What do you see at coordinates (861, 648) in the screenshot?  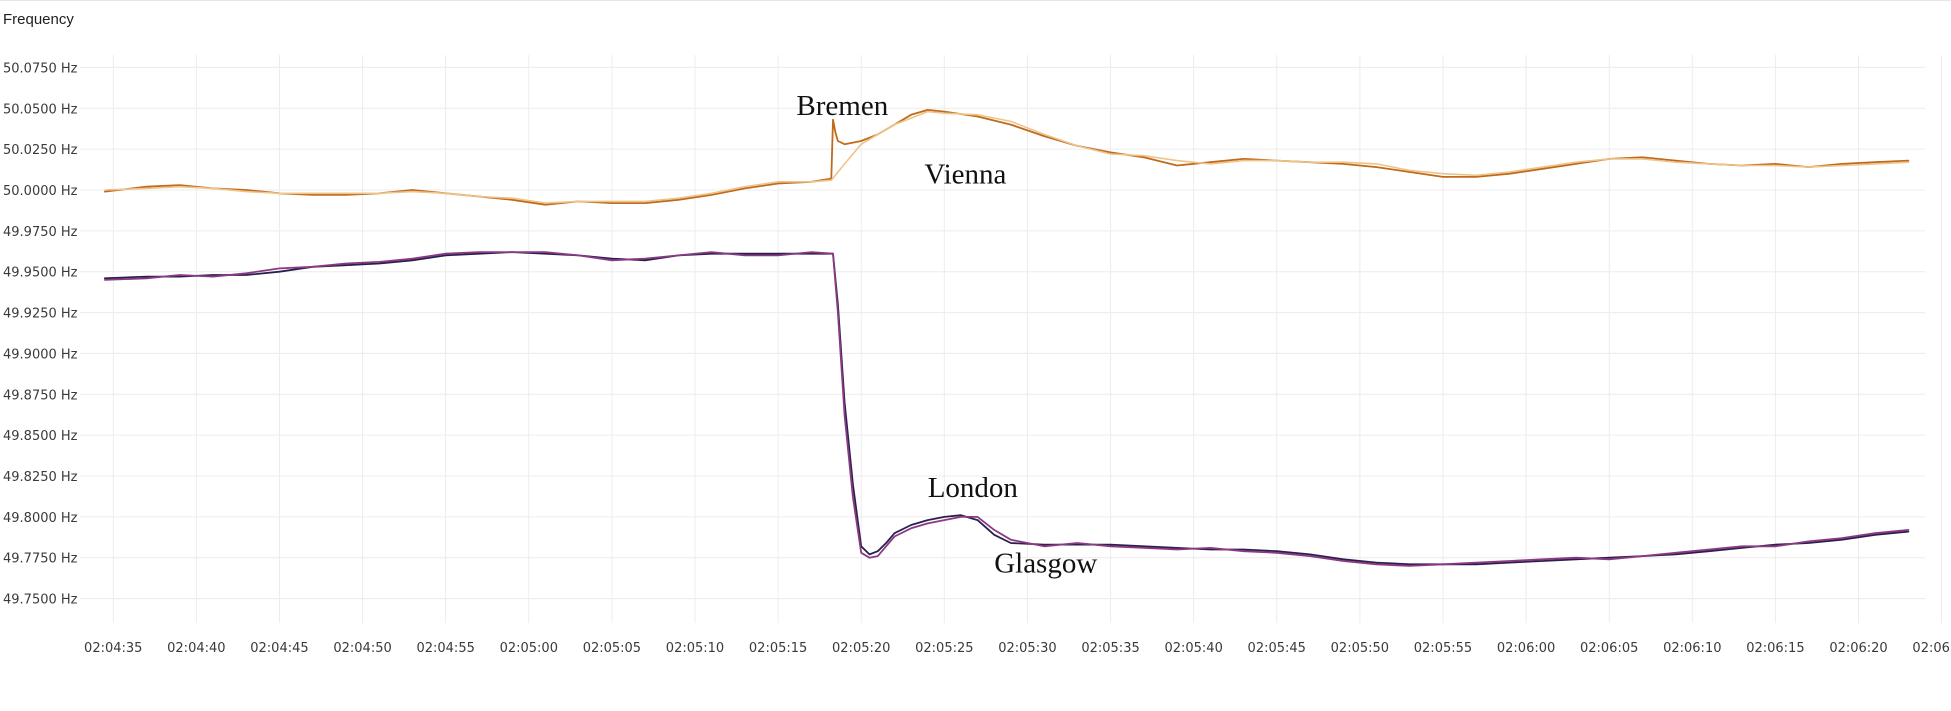 I see `x-tick-label: 02:05:20` at bounding box center [861, 648].